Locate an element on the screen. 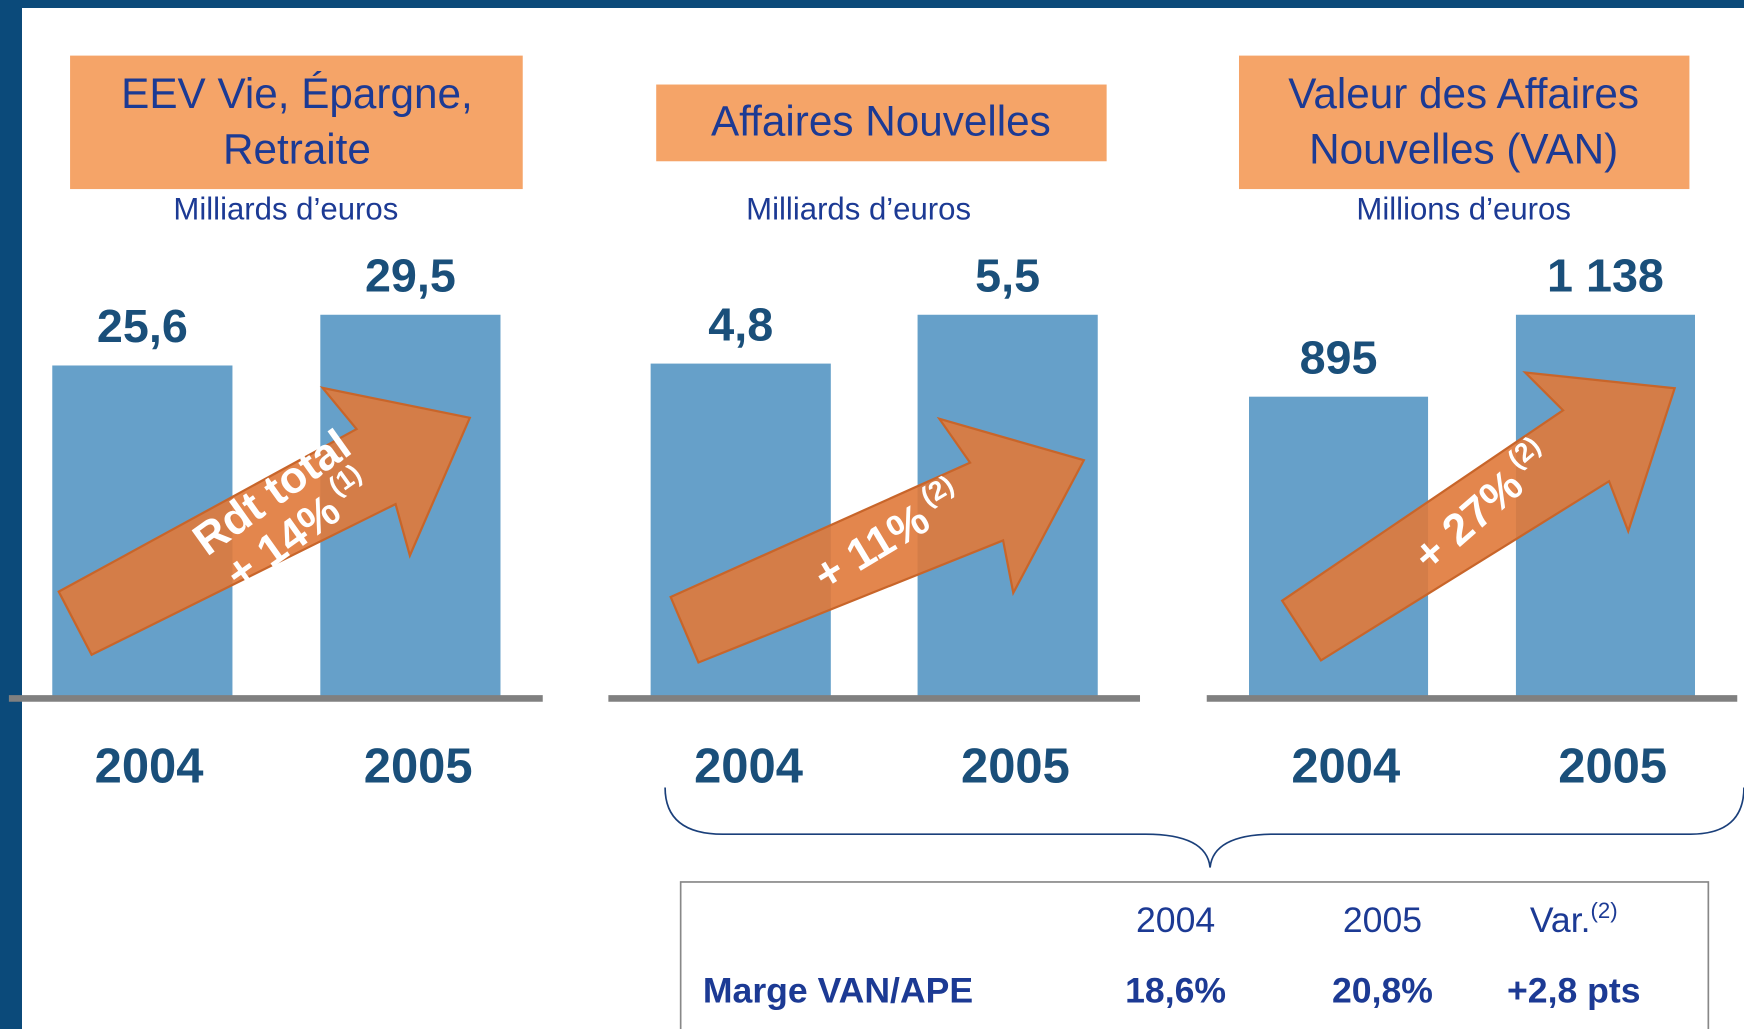 Image resolution: width=1744 pixels, height=1029 pixels. chart-title: Affaires Nouvelles is located at coordinates (881, 121).